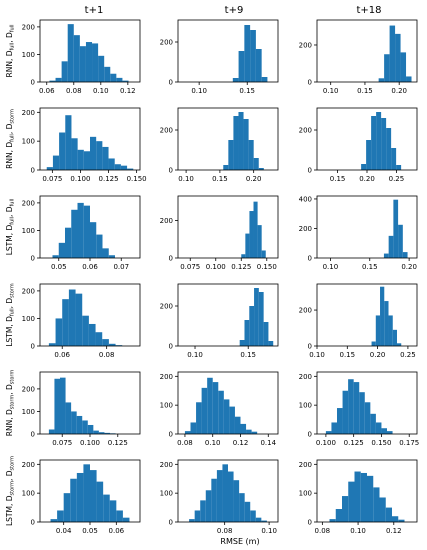 The width and height of the screenshot is (427, 550). Describe the element at coordinates (13, 47) in the screenshot. I see `ylabel-part-s1: full` at that location.